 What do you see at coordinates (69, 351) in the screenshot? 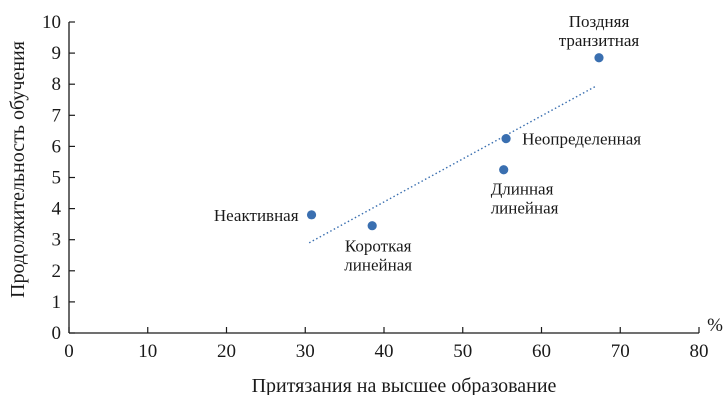
I see `x-tick-label: 0` at bounding box center [69, 351].